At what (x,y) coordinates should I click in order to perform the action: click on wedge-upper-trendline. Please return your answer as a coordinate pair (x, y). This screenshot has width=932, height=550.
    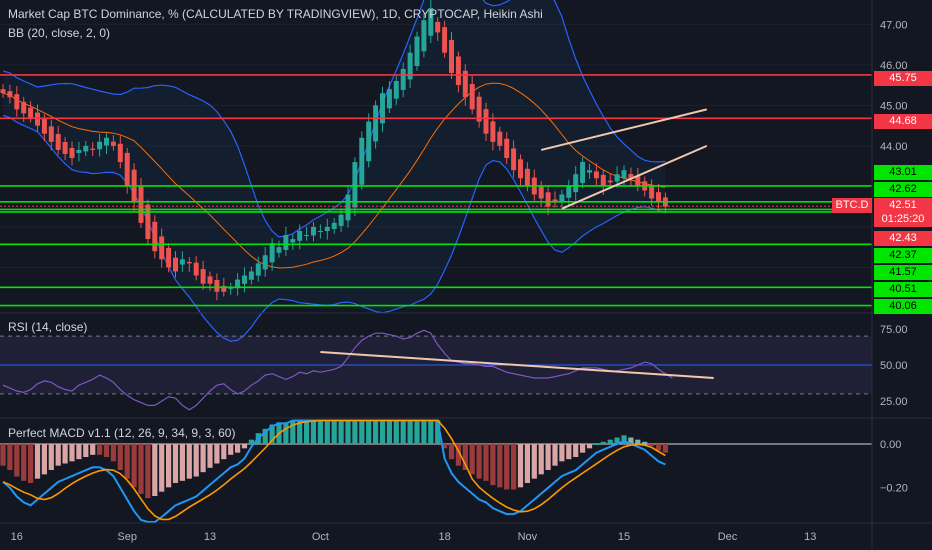
    Looking at the image, I should click on (624, 129).